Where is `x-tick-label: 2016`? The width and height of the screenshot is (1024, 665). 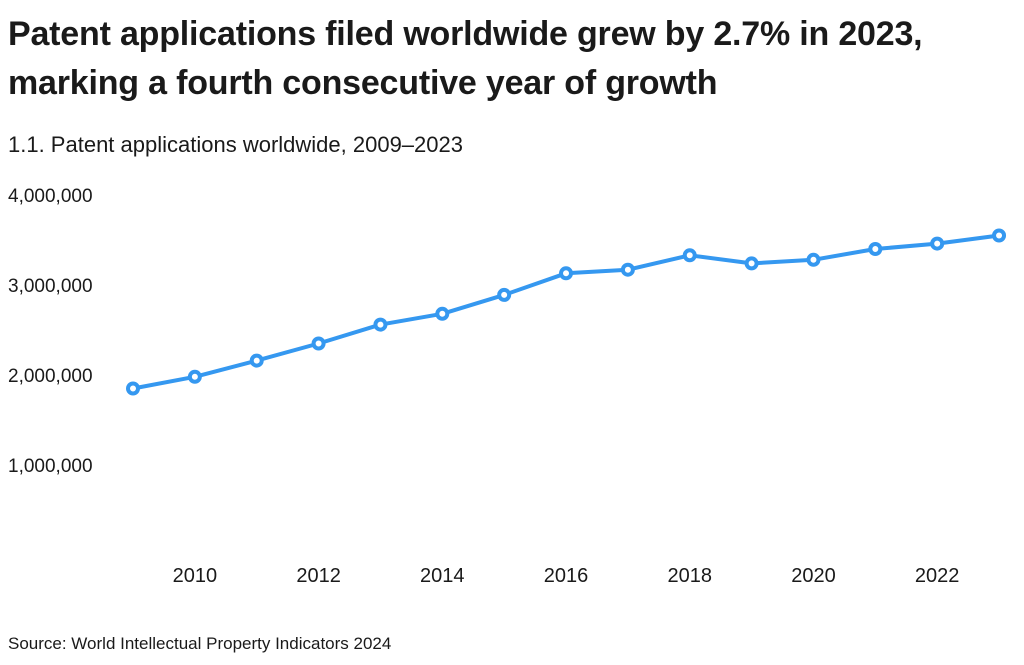 x-tick-label: 2016 is located at coordinates (566, 576).